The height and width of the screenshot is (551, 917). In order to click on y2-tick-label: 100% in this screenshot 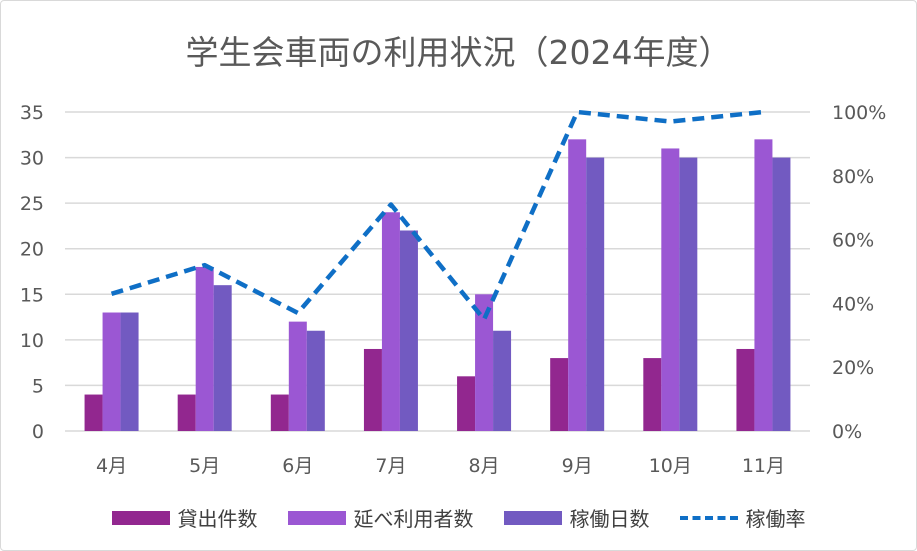, I will do `click(859, 113)`.